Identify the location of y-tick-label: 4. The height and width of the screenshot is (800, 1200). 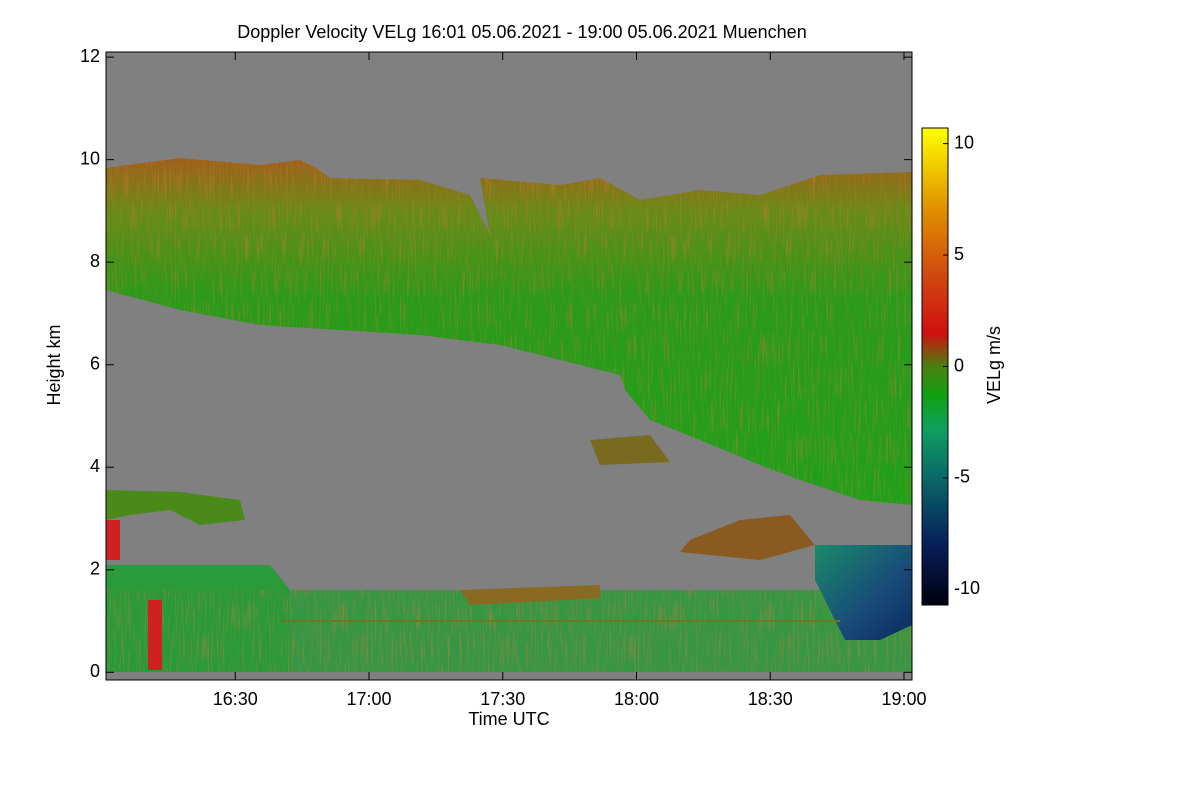
(95, 466).